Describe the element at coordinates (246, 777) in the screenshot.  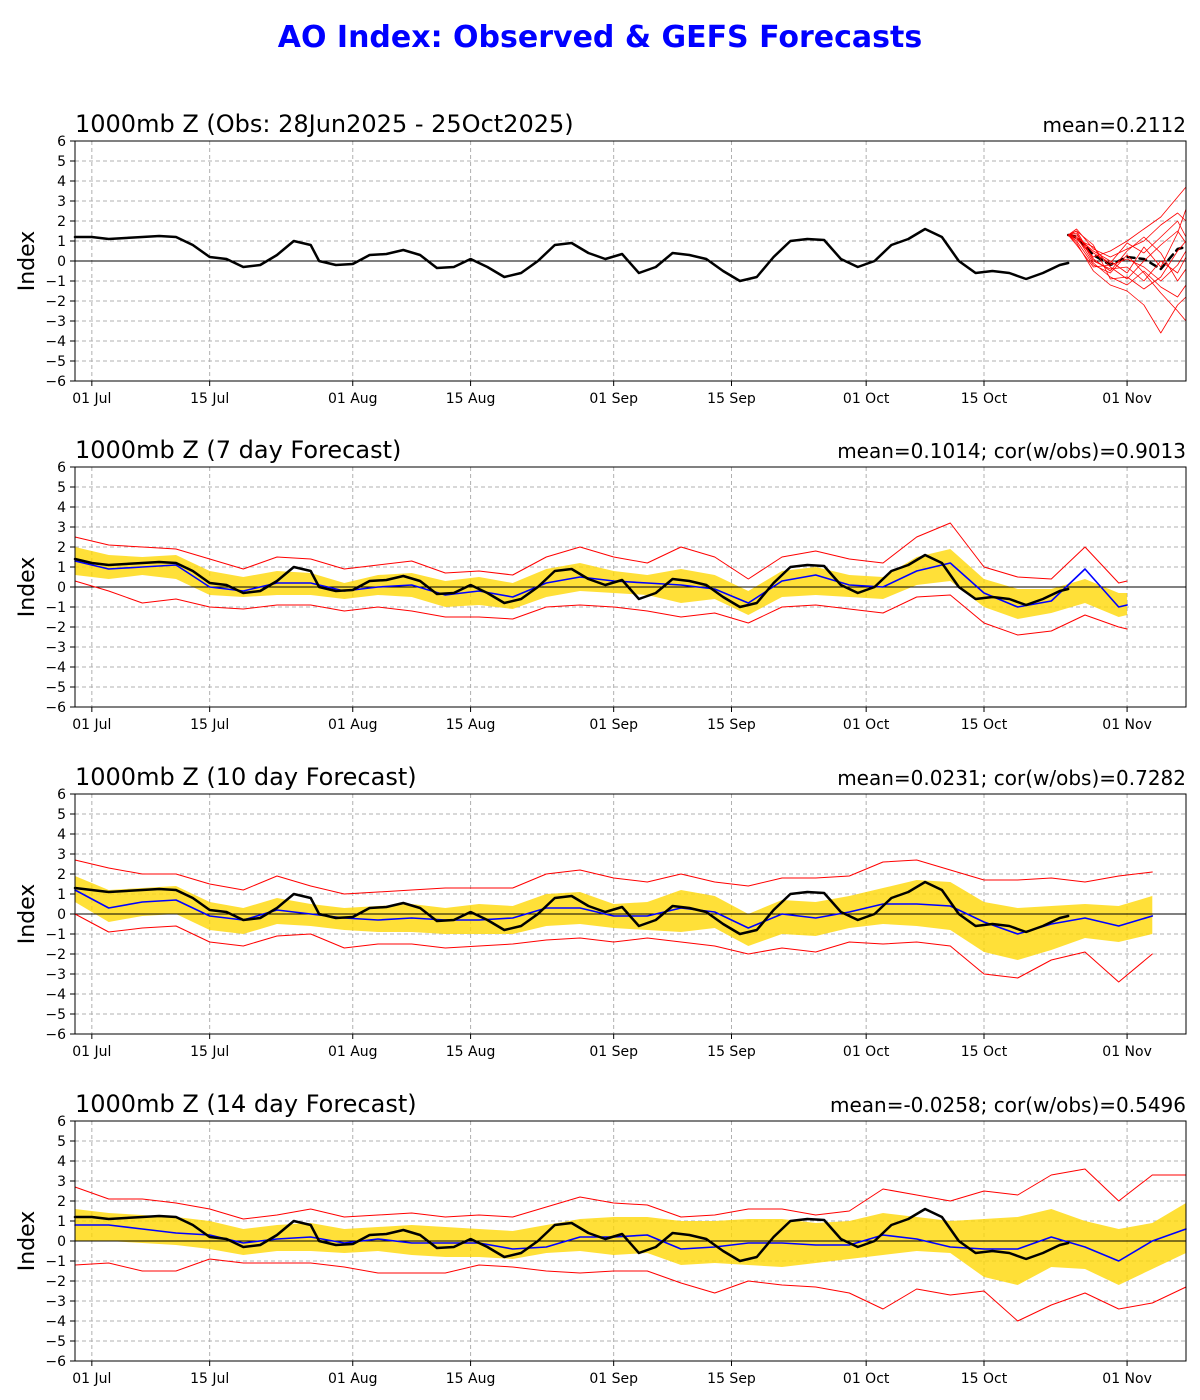
I see `panel-title: 1000mb Z (10 day Forecast)` at that location.